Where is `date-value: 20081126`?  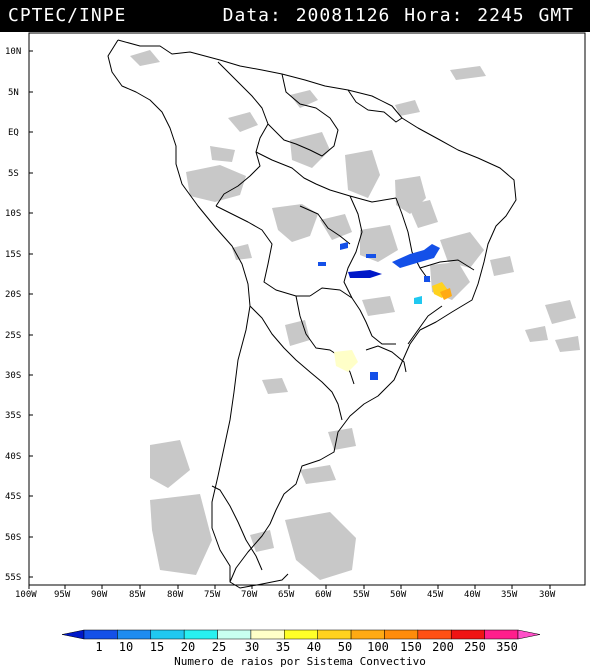 date-value: 20081126 is located at coordinates (343, 15).